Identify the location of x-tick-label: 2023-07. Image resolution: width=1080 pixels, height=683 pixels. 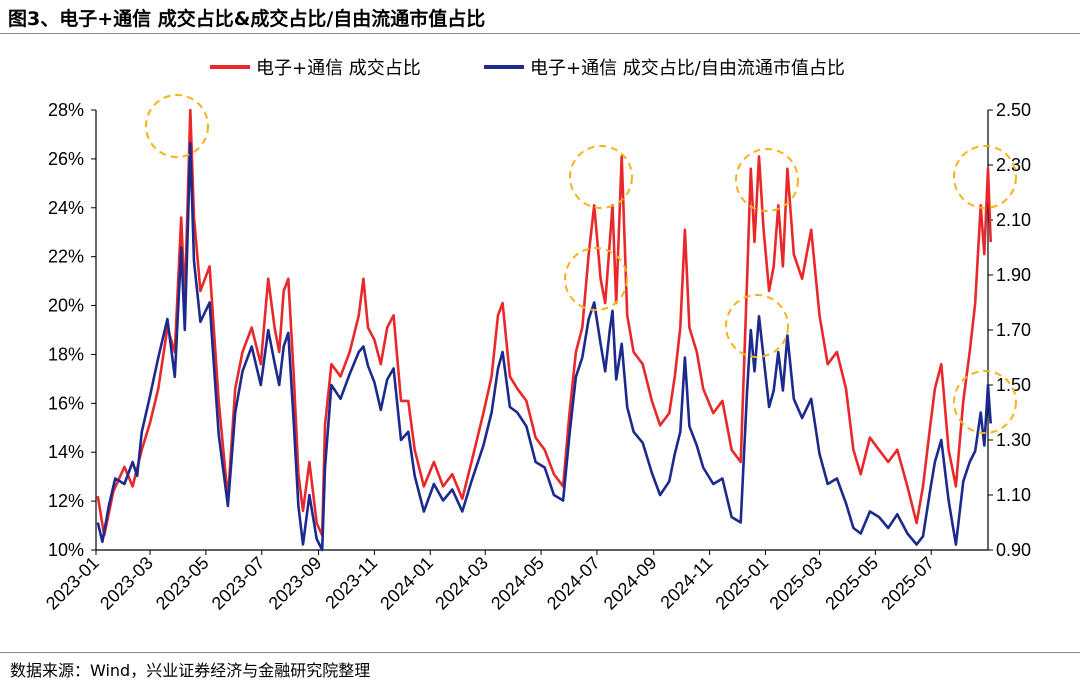
(238, 583).